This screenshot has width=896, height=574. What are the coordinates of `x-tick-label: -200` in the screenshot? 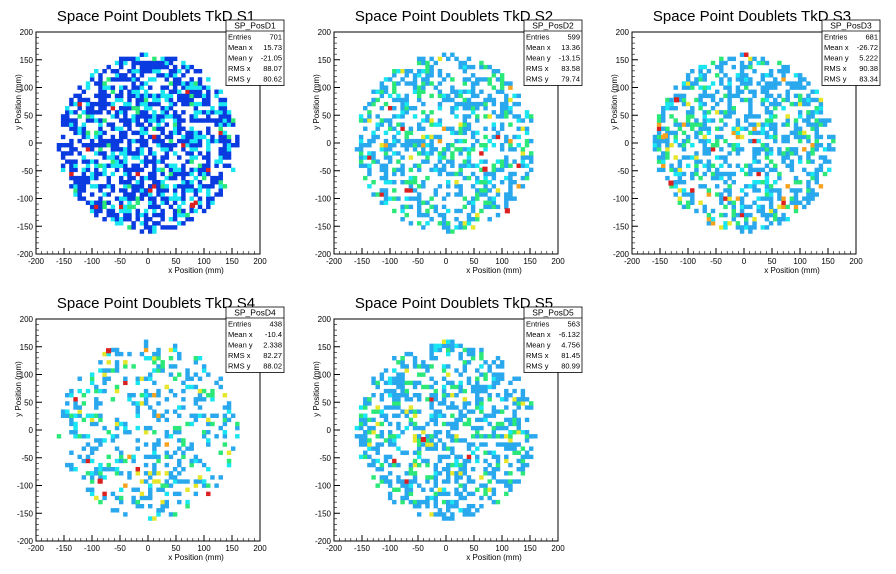 It's located at (632, 261).